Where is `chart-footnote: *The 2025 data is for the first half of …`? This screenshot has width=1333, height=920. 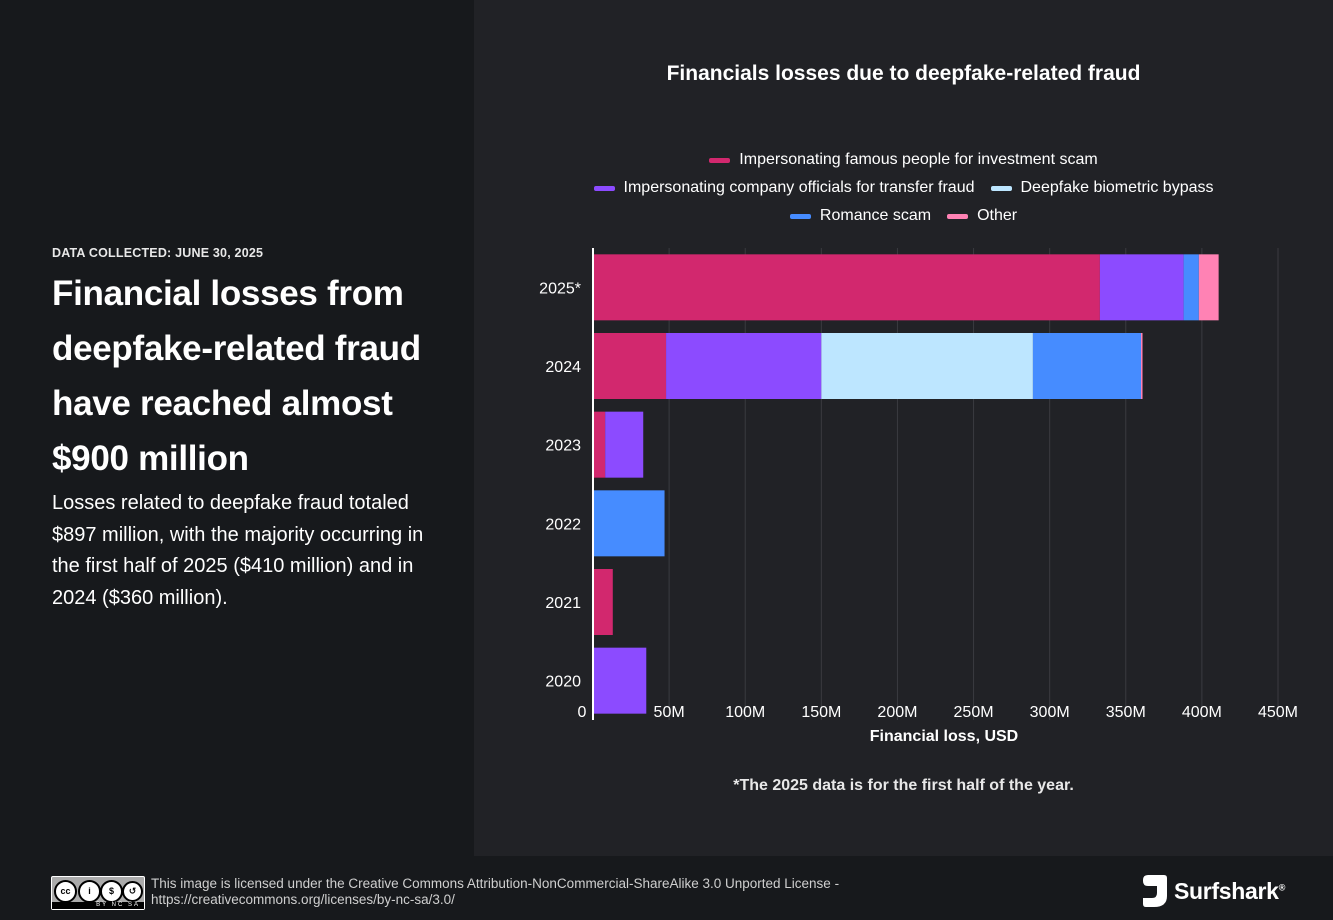 chart-footnote: *The 2025 data is for the first half of … is located at coordinates (903, 785).